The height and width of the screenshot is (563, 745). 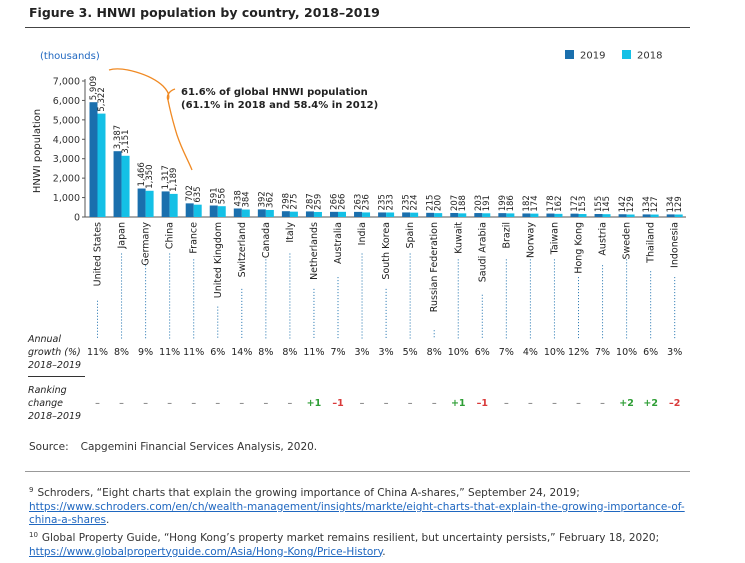 I want to click on y-axis-title: HNWI population, so click(x=37, y=151).